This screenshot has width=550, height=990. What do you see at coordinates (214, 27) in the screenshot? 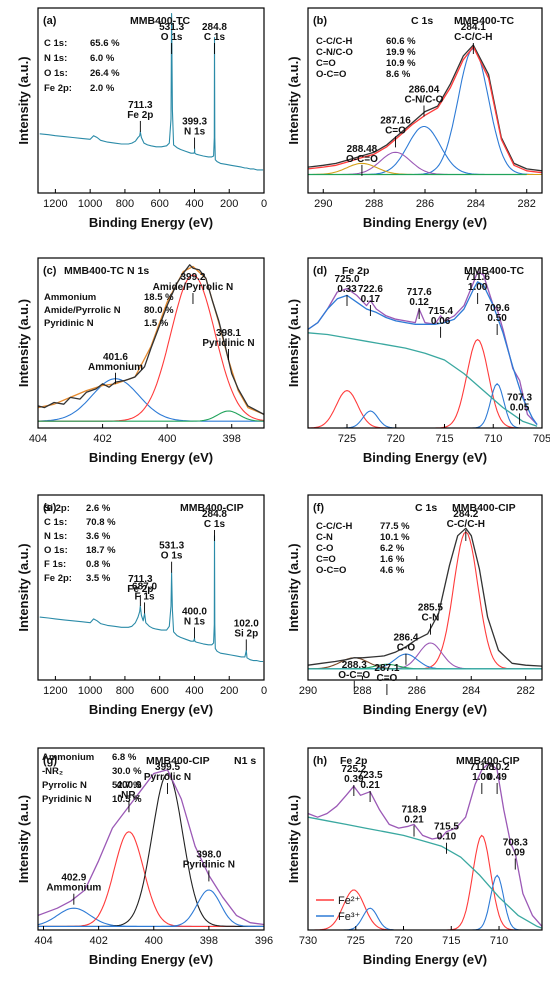
I see `peak-energy: 284.8` at bounding box center [214, 27].